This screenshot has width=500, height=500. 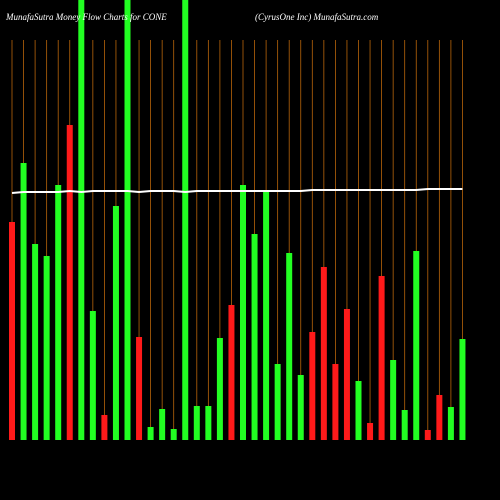 I want to click on chart-title: MunafaSutra Money Flow Charts for CONE, so click(x=86, y=17).